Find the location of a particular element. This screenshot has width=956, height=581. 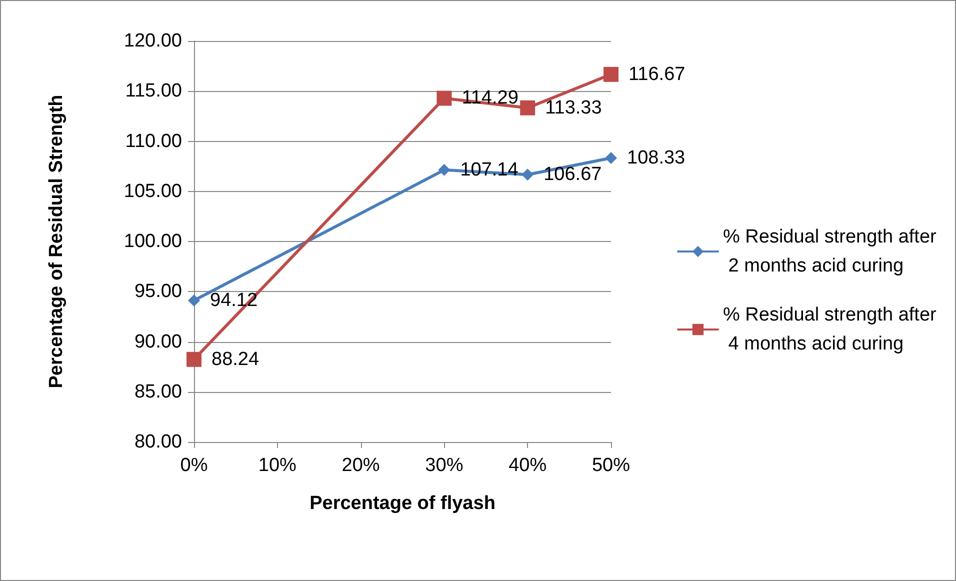

x-tick-label: 40% is located at coordinates (527, 465).